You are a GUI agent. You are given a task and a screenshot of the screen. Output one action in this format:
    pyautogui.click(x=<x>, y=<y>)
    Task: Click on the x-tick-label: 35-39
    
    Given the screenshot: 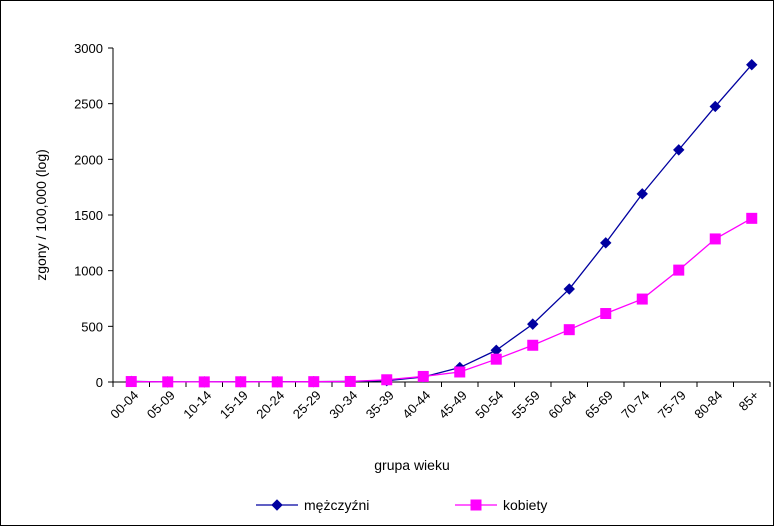 What is the action you would take?
    pyautogui.click(x=380, y=405)
    